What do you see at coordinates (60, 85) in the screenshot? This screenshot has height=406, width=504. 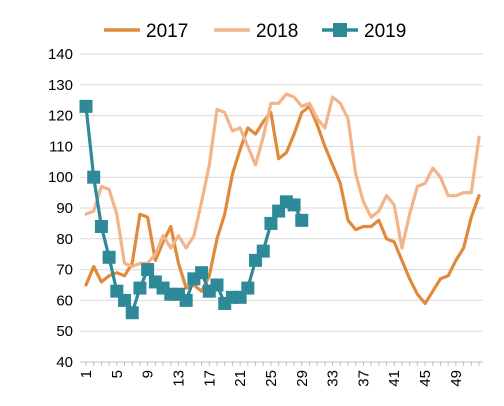 I see `y-tick-label: 130` at bounding box center [60, 85].